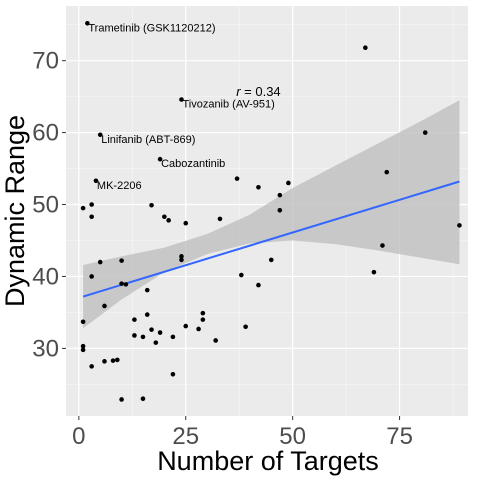 Image resolution: width=480 pixels, height=480 pixels. Describe the element at coordinates (45, 133) in the screenshot. I see `y-tick-label: 60` at that location.